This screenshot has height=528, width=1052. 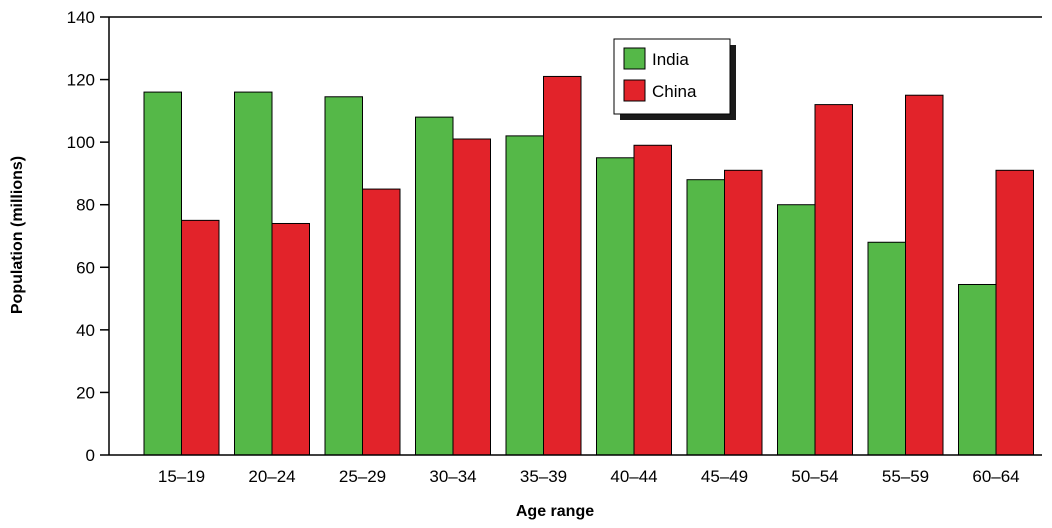 What do you see at coordinates (452, 476) in the screenshot?
I see `x-tick-label: 30–34` at bounding box center [452, 476].